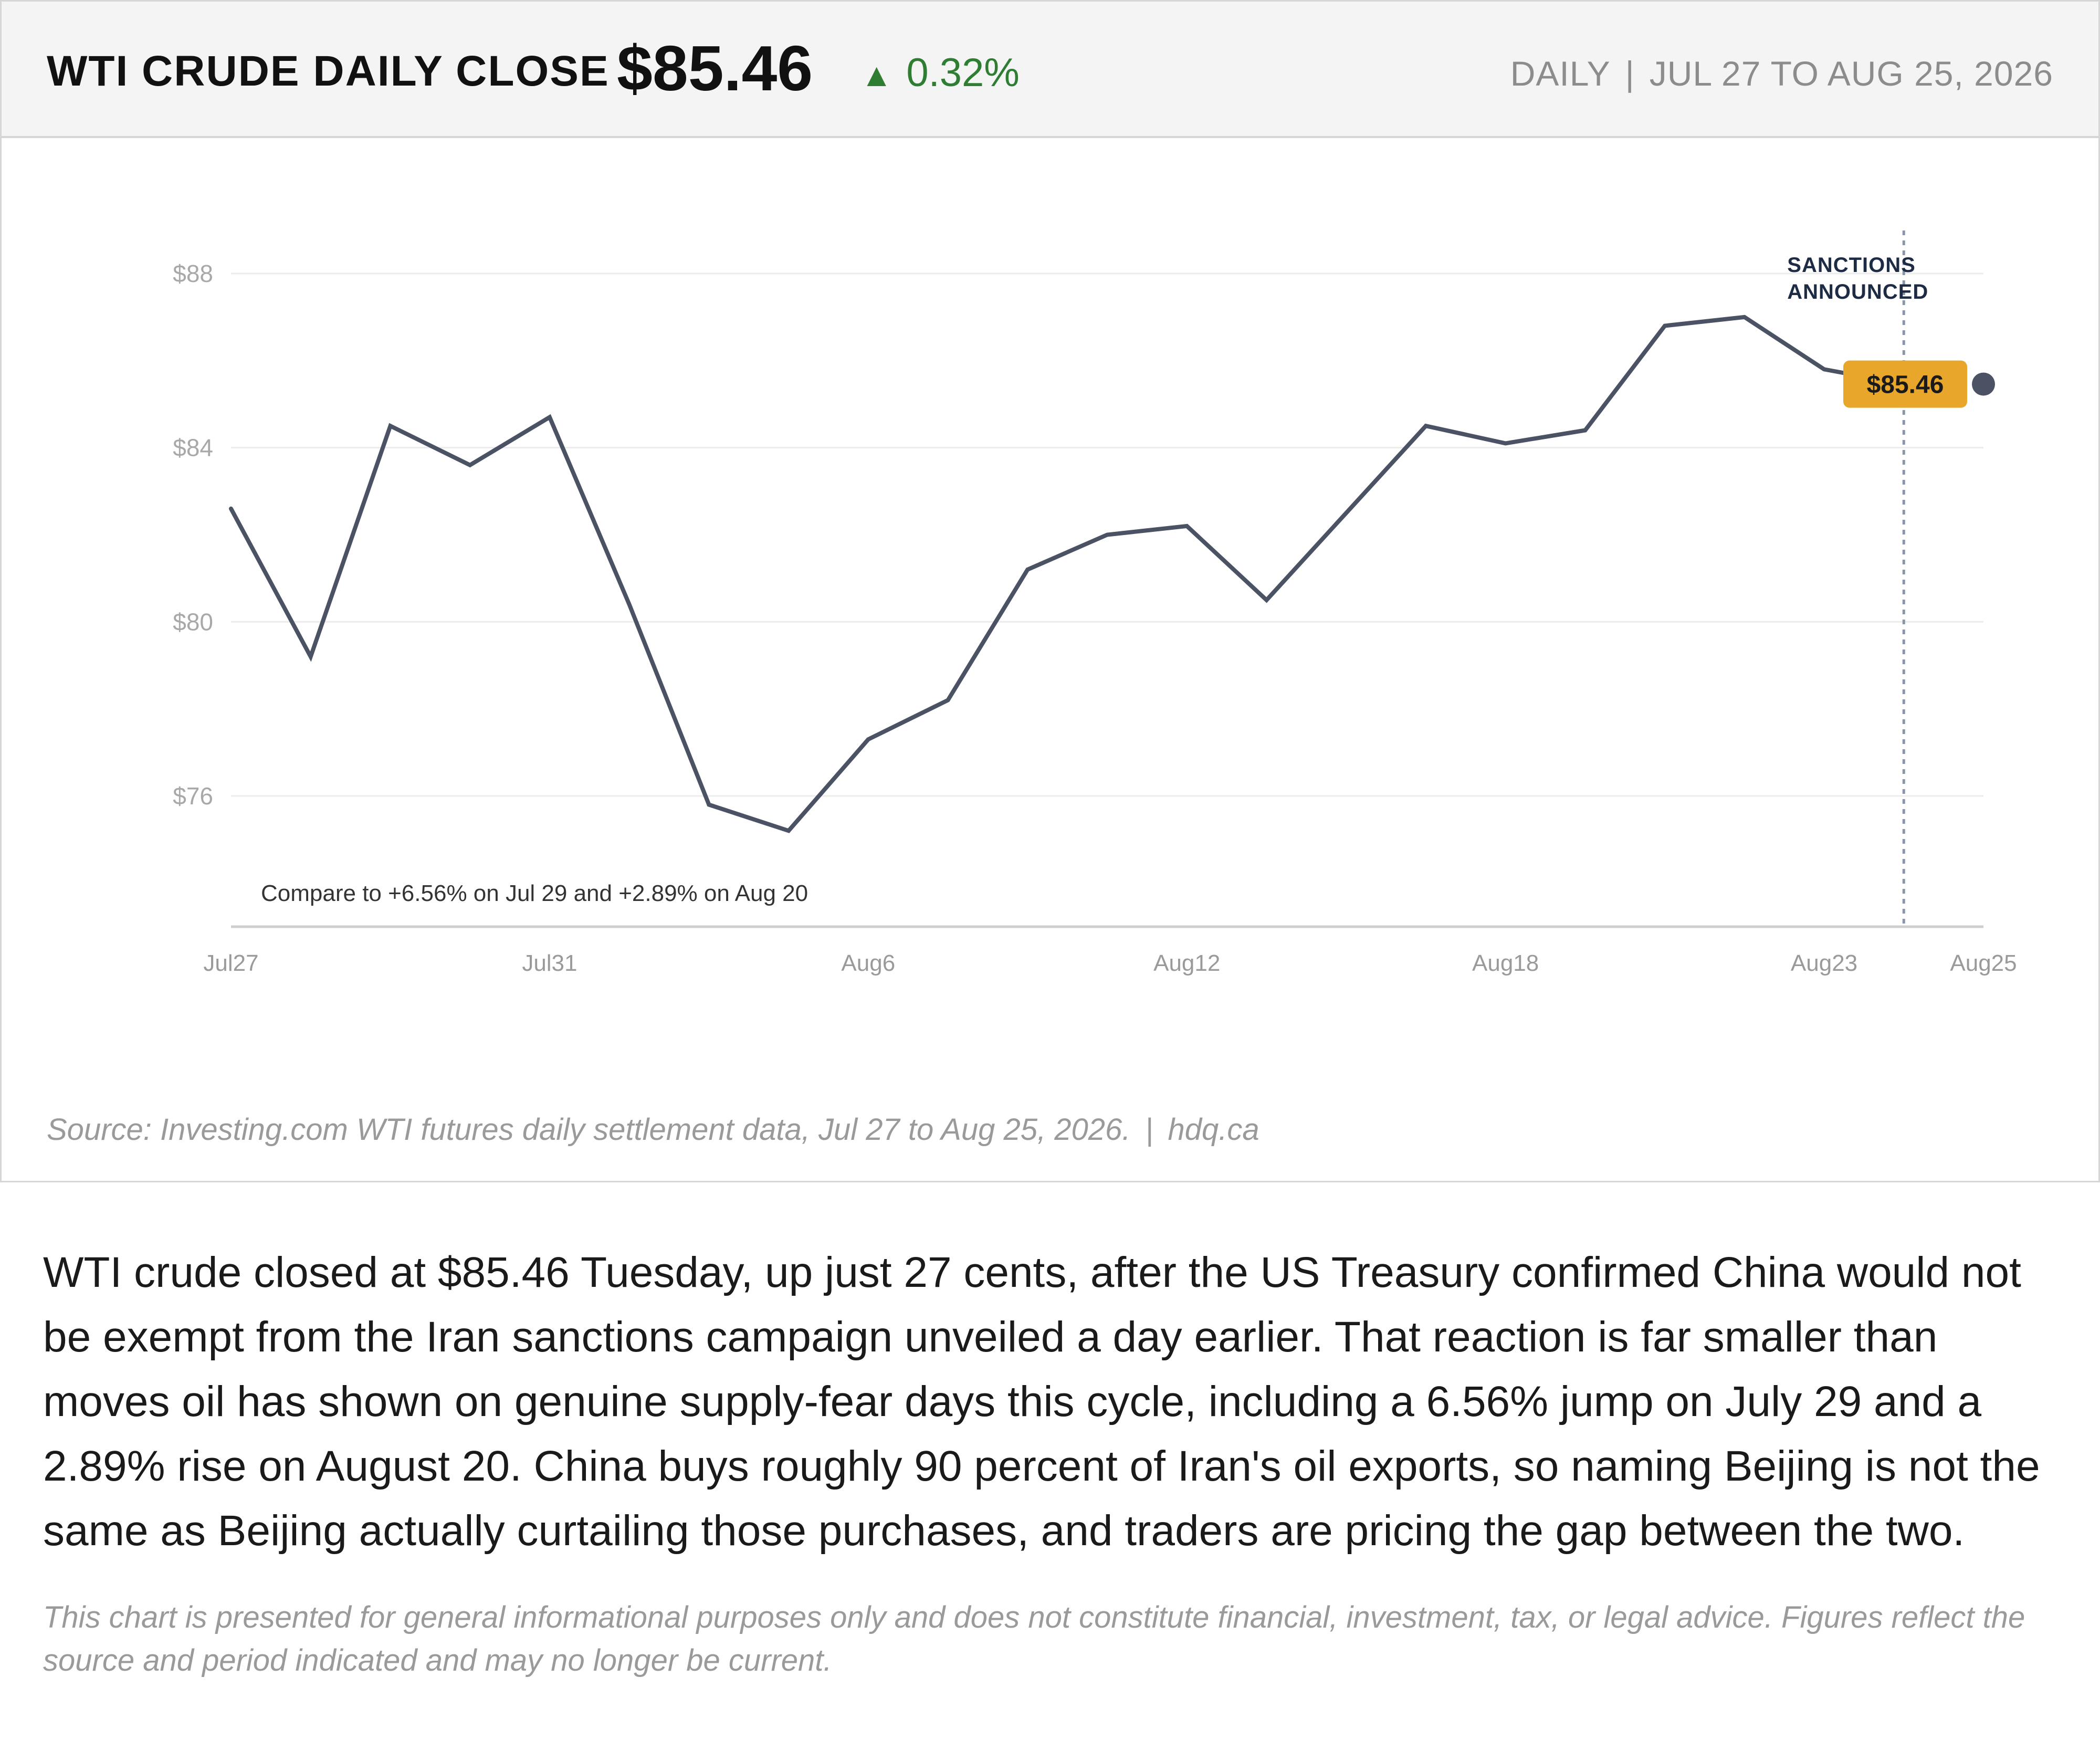  I want to click on current-price: $85.46, so click(715, 68).